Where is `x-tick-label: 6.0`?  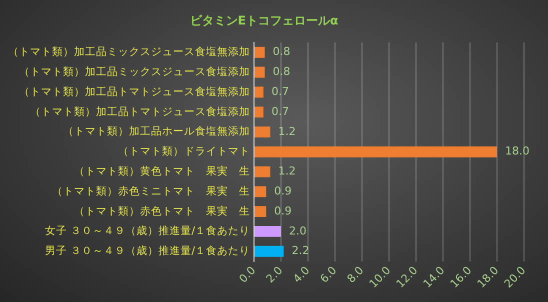 x-tick-label: 6.0 is located at coordinates (329, 275).